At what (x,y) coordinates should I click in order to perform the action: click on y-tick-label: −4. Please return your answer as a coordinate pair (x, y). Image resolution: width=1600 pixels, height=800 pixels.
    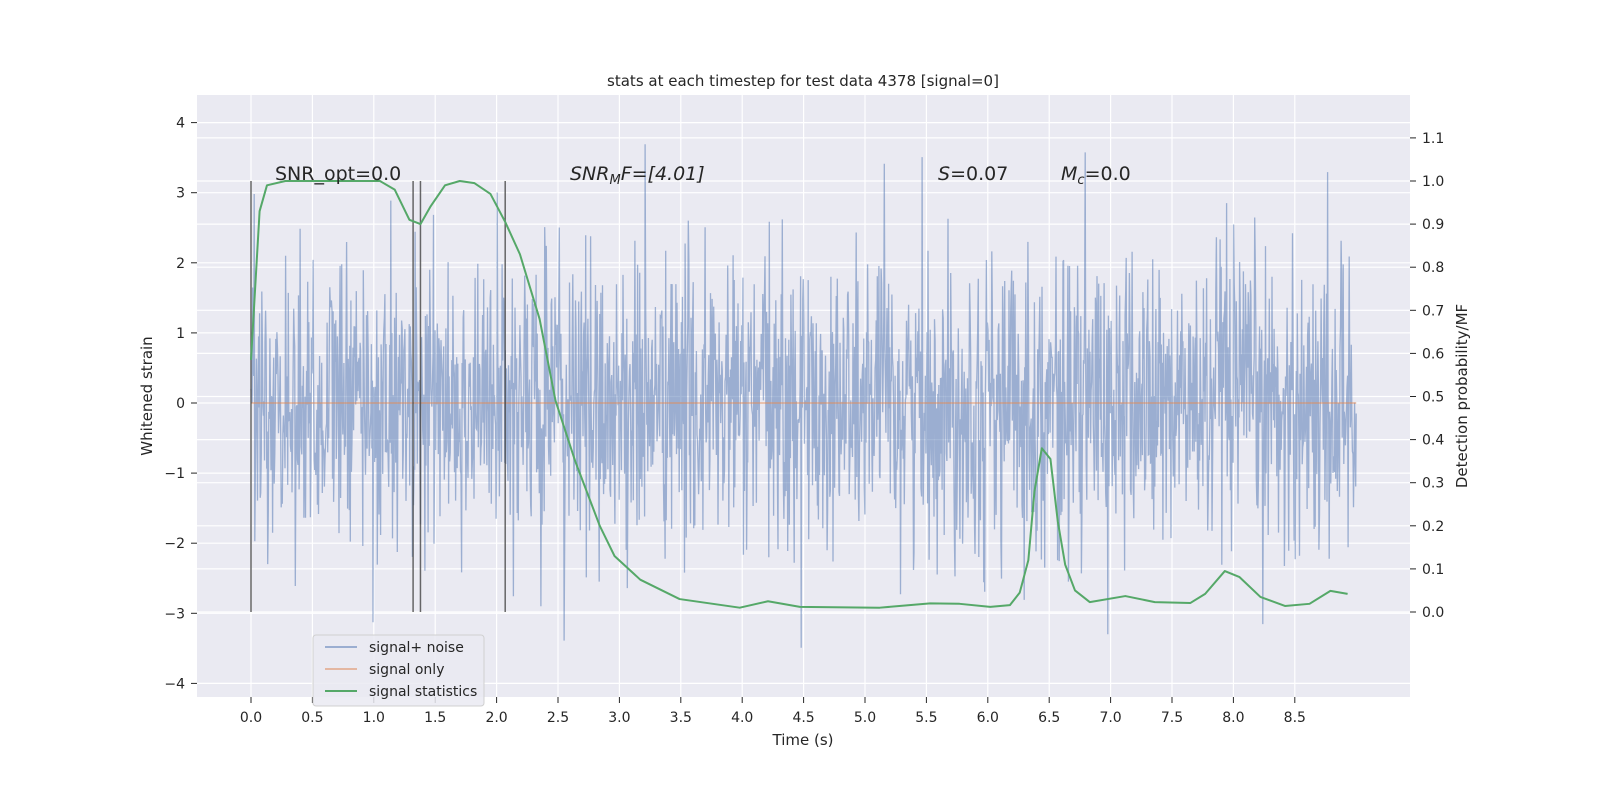
    Looking at the image, I should click on (174, 684).